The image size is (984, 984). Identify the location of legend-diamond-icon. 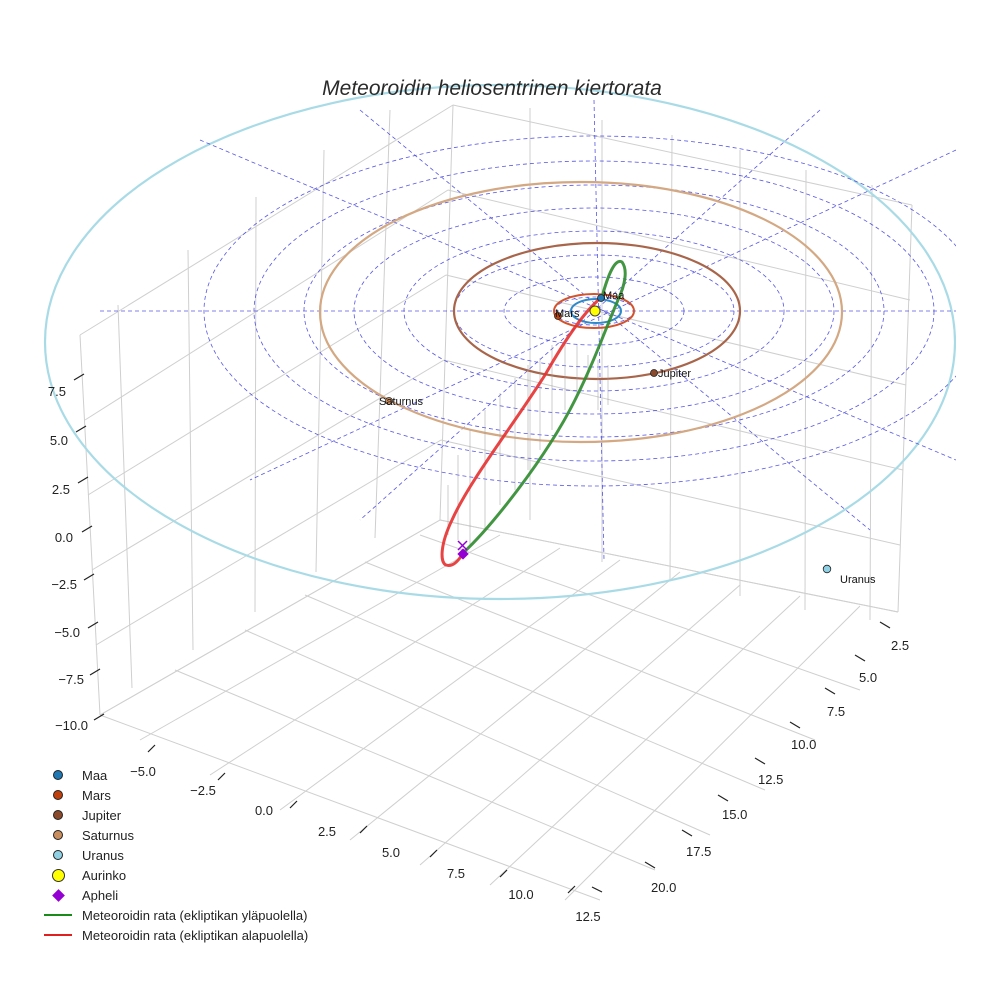
(58, 895).